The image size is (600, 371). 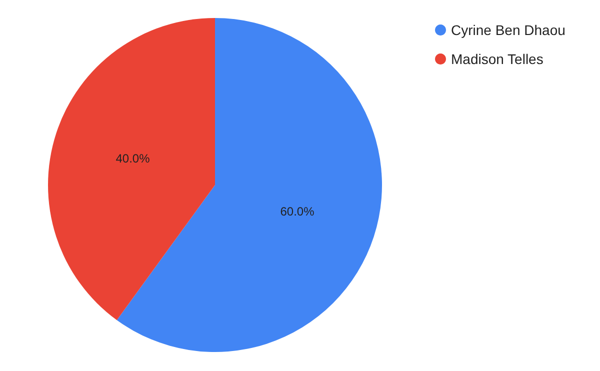 I want to click on legend-label: Madison Telles, so click(x=497, y=59).